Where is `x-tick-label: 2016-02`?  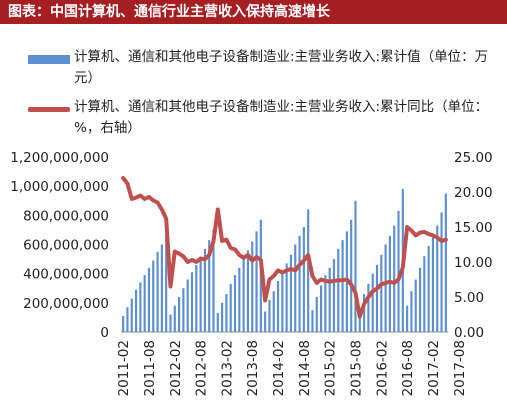 x-tick-label: 2016-02 is located at coordinates (382, 368).